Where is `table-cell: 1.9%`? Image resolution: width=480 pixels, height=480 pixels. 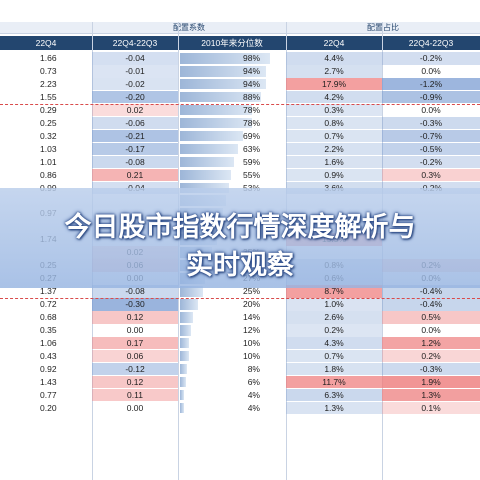 table-cell: 1.9% is located at coordinates (431, 382).